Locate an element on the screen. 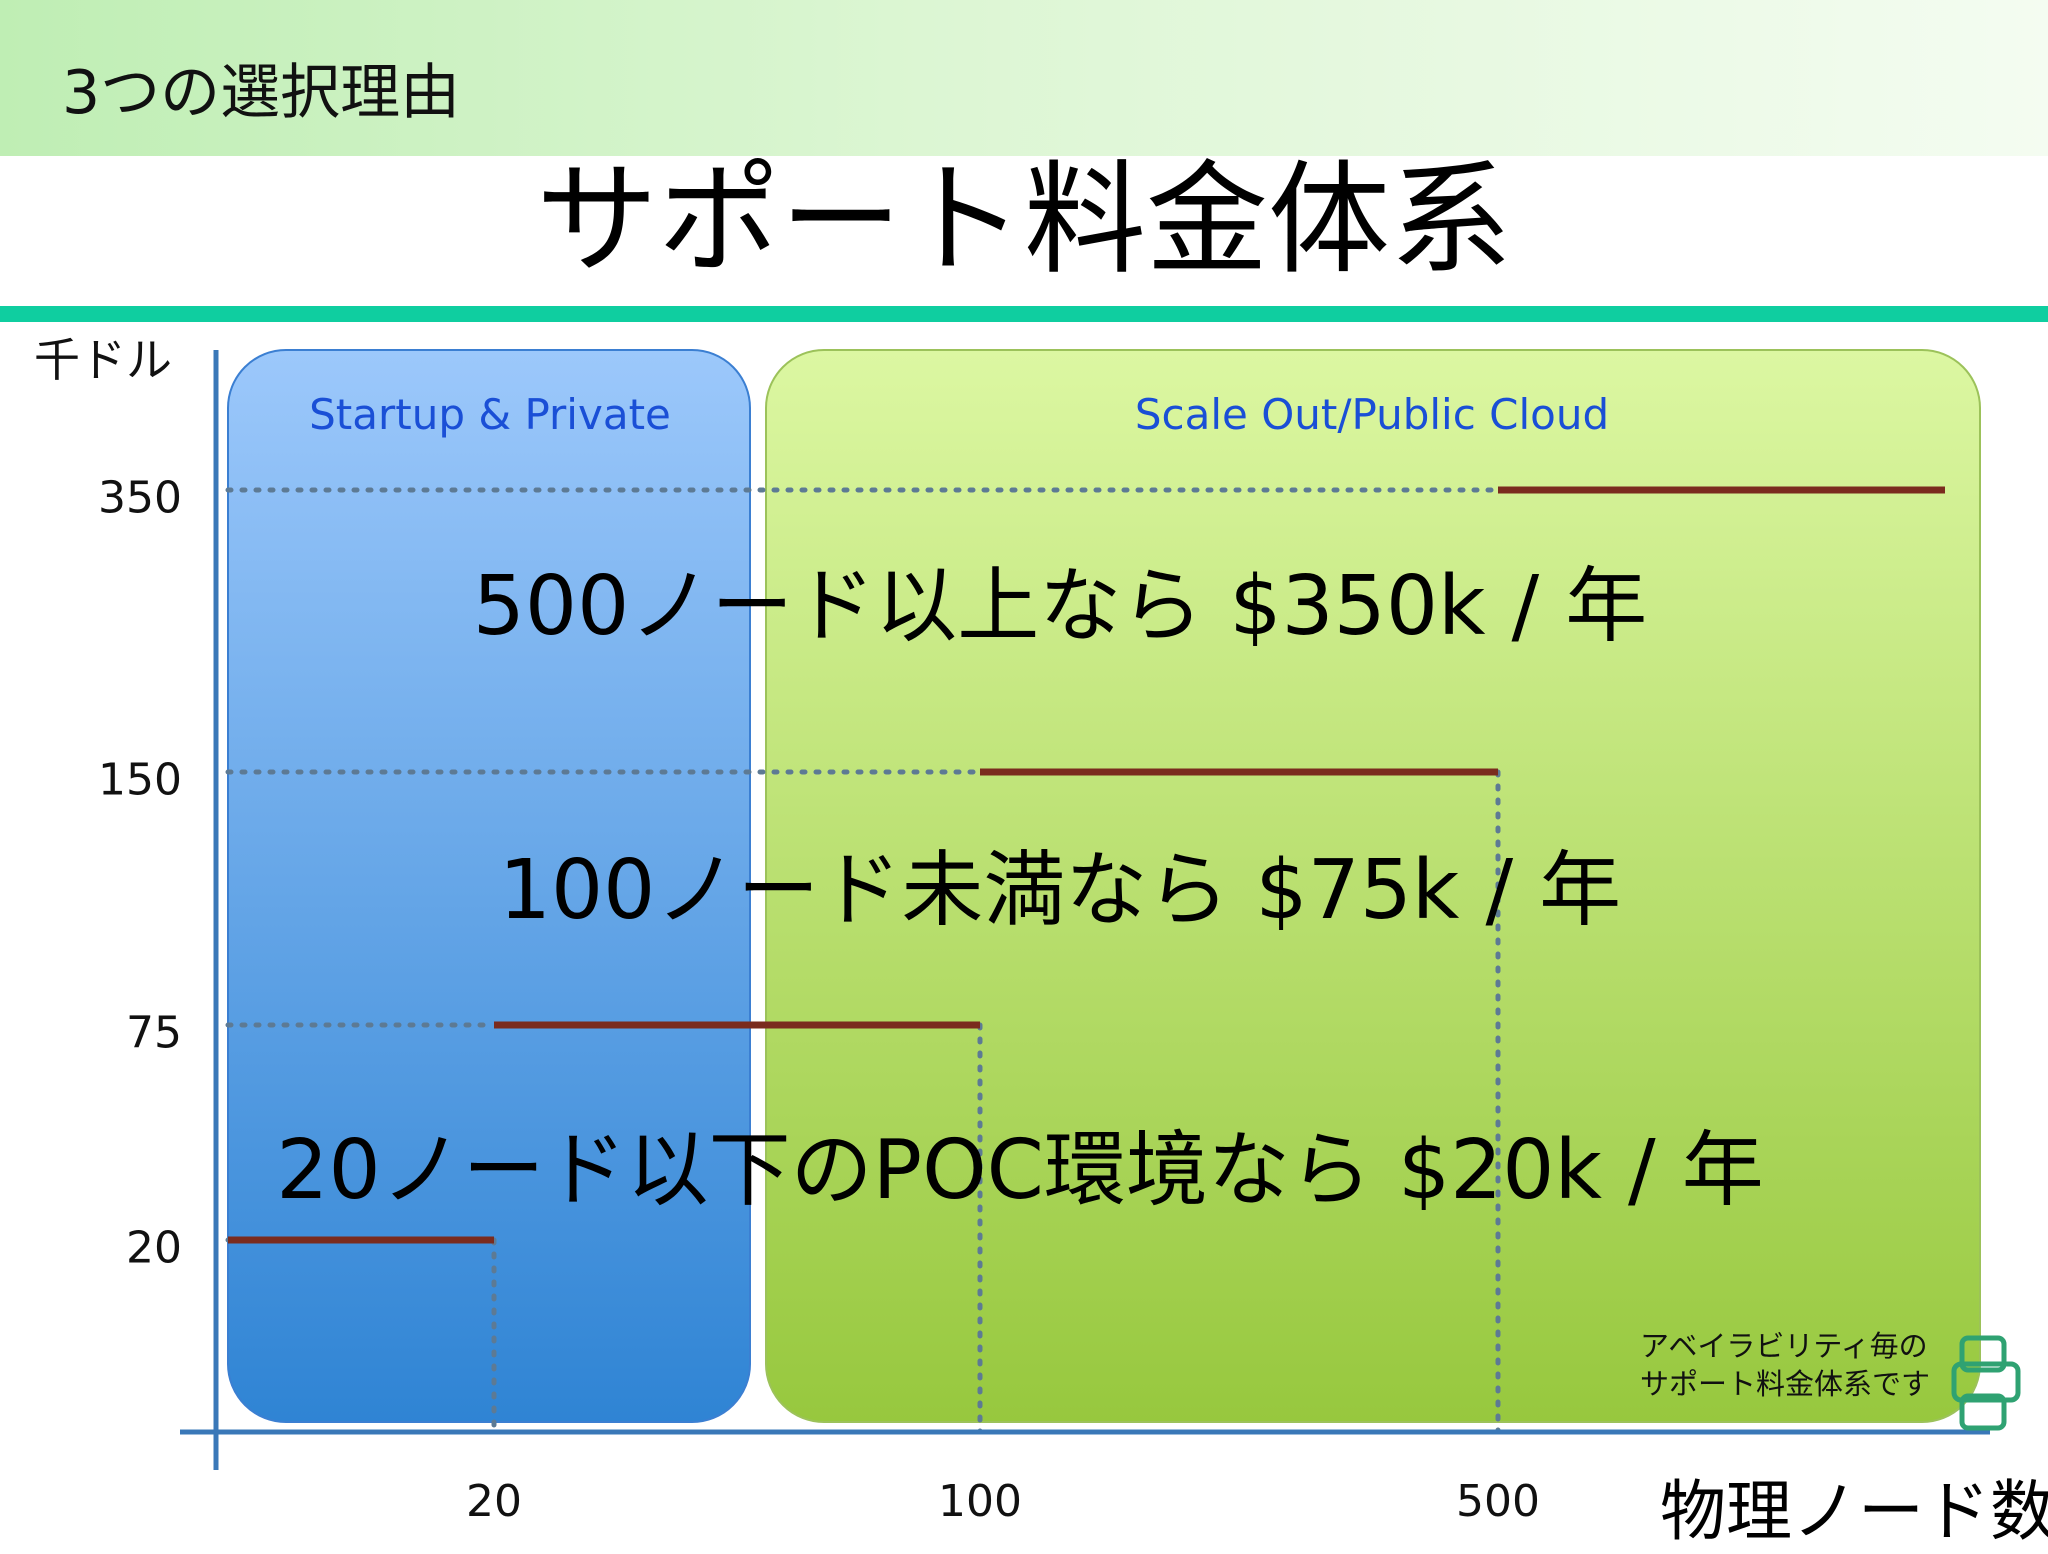 This screenshot has width=2048, height=1554. region-label: Startup & Private is located at coordinates (490, 414).